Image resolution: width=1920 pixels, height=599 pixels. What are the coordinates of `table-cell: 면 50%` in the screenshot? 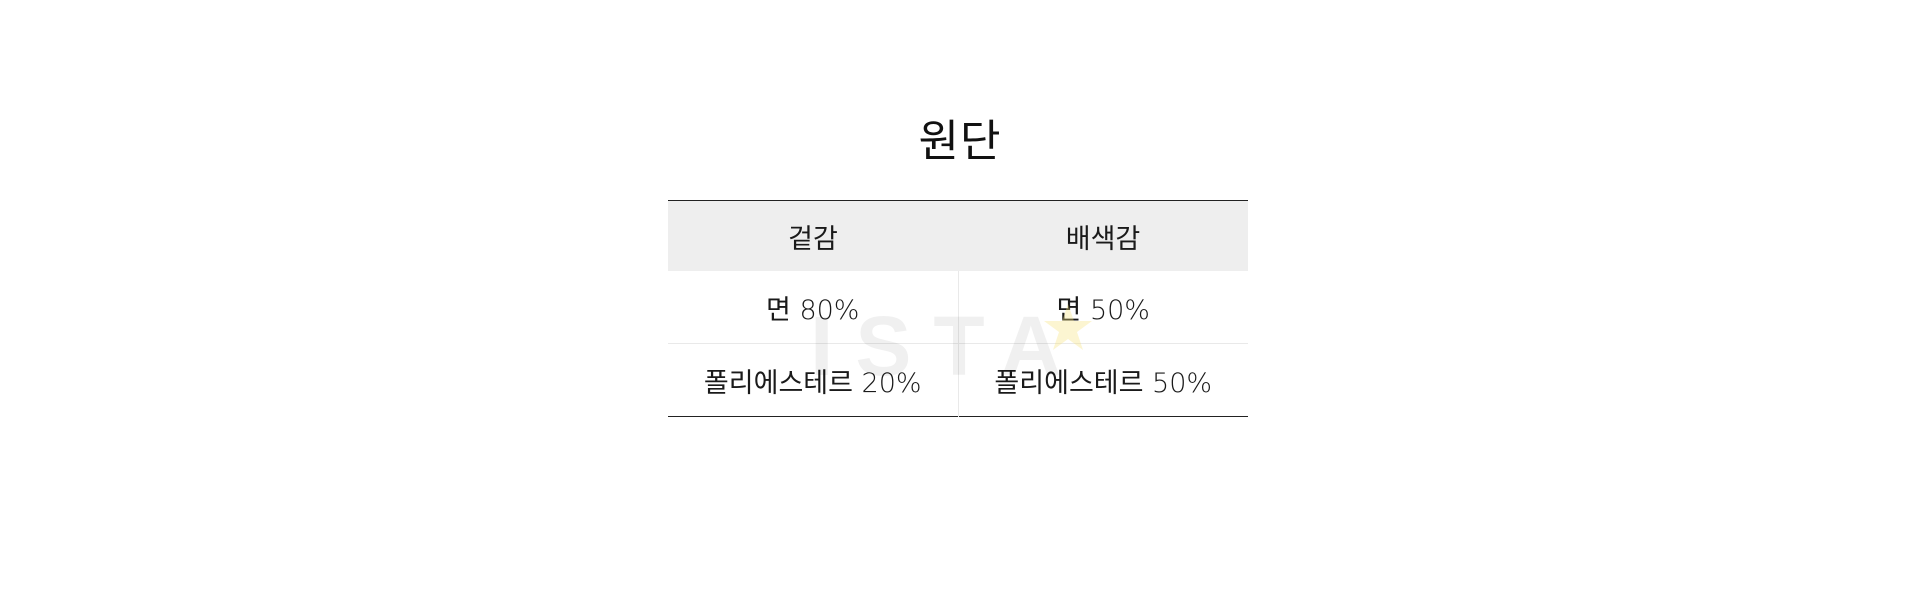 It's located at (1103, 307).